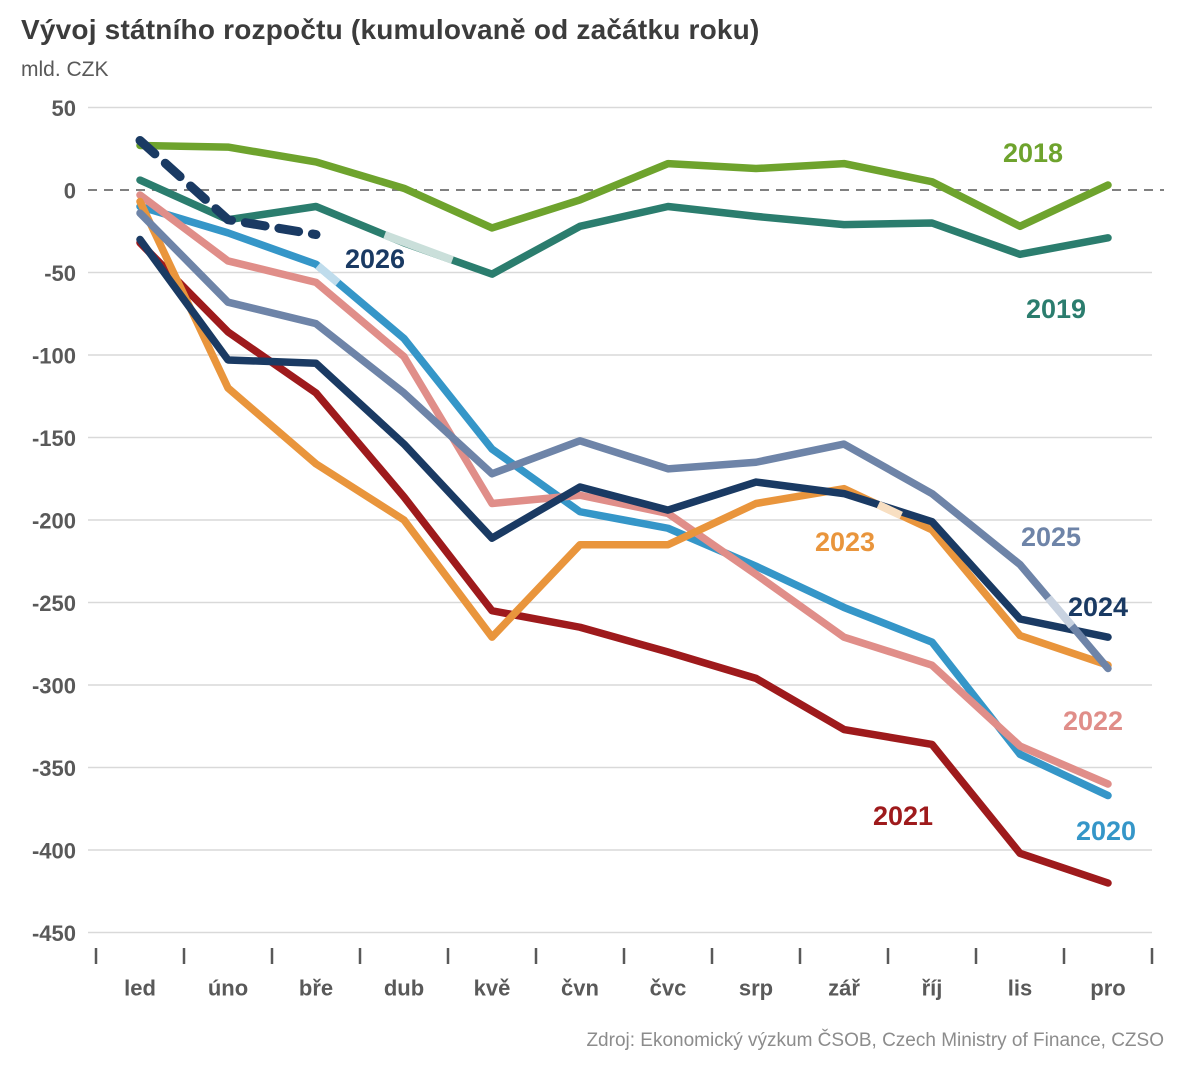 This screenshot has height=1080, width=1188. What do you see at coordinates (1107, 988) in the screenshot?
I see `x-axis-month-label-pro: pro` at bounding box center [1107, 988].